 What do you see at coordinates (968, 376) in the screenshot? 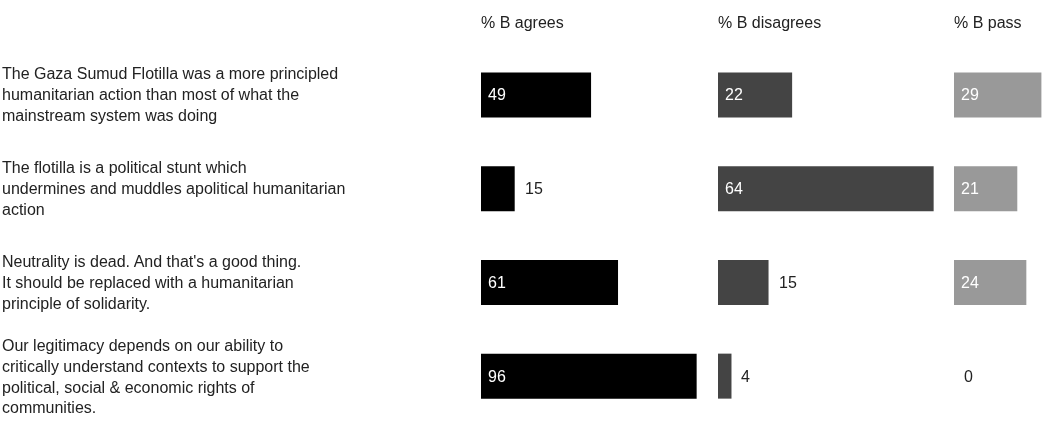
I see `data-label: 0` at bounding box center [968, 376].